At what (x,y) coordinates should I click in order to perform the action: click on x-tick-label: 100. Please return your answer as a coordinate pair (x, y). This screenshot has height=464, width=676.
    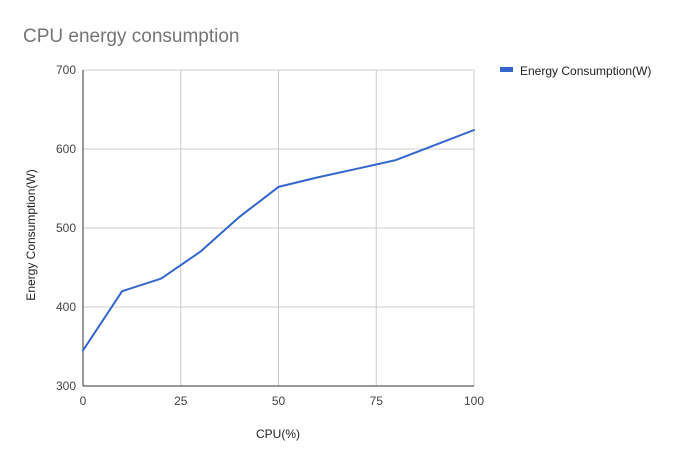
    Looking at the image, I should click on (474, 401).